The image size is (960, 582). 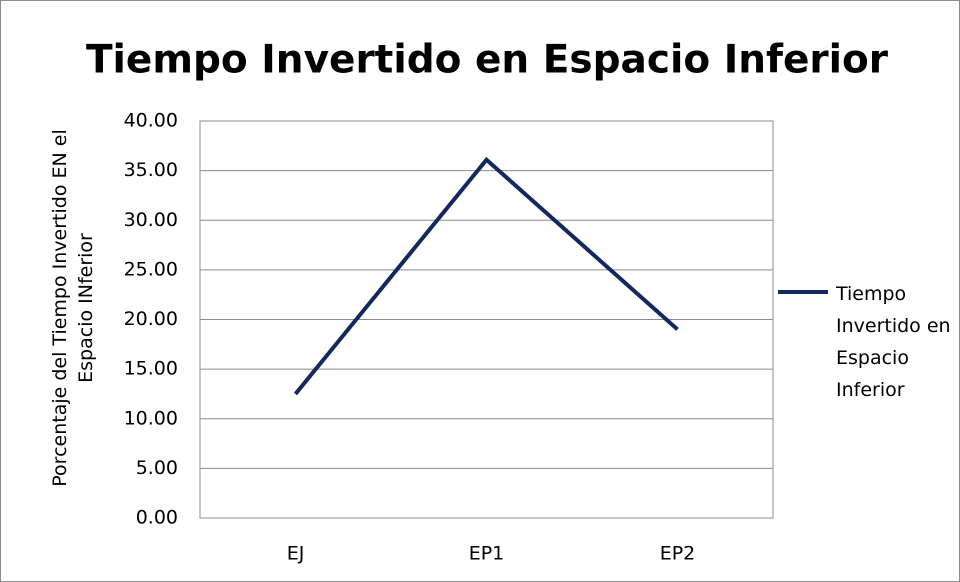 What do you see at coordinates (487, 60) in the screenshot?
I see `chart-title: Tiempo Invertido en Espacio Inferior` at bounding box center [487, 60].